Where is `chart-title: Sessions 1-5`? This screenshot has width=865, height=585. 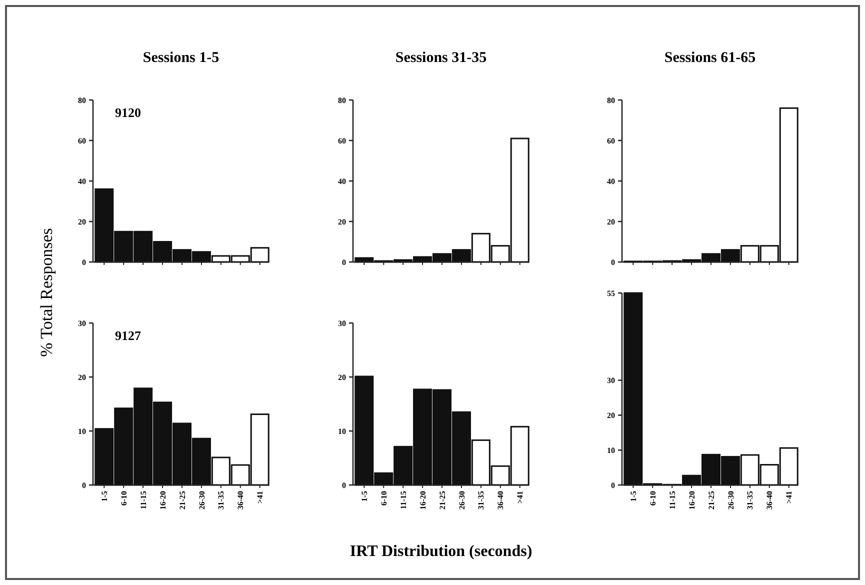
chart-title: Sessions 1-5 is located at coordinates (181, 58).